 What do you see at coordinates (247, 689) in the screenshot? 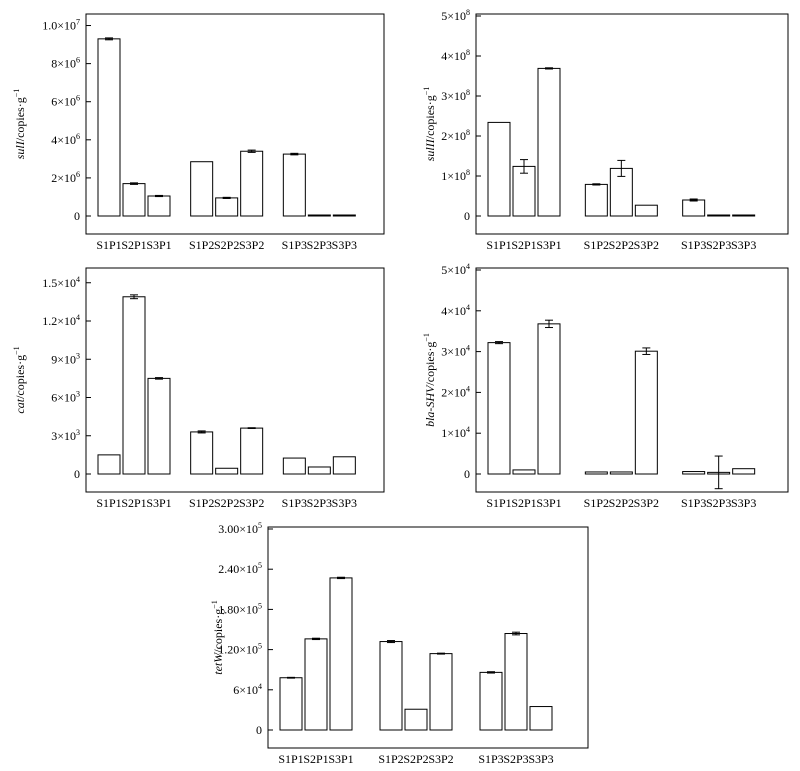
I see `y-tick-label: 6×10⁴` at bounding box center [247, 689].